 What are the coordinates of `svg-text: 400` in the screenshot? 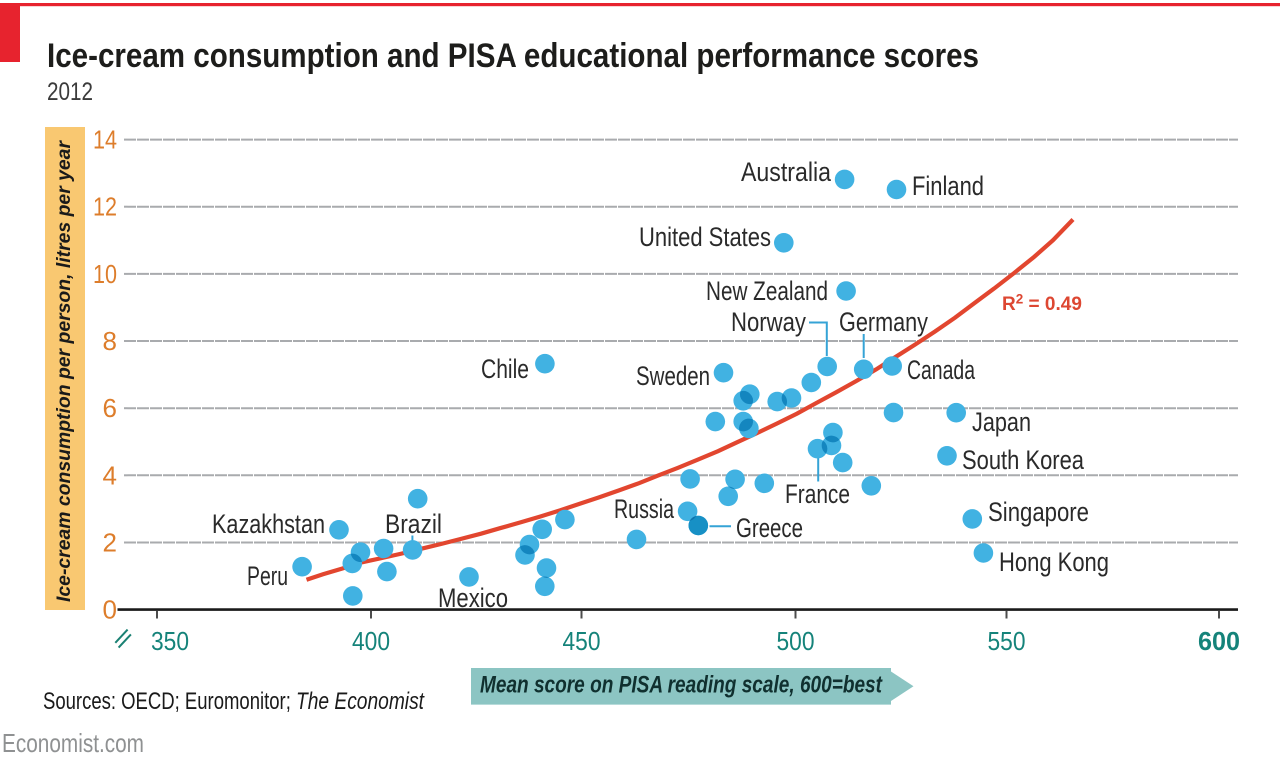 It's located at (371, 641).